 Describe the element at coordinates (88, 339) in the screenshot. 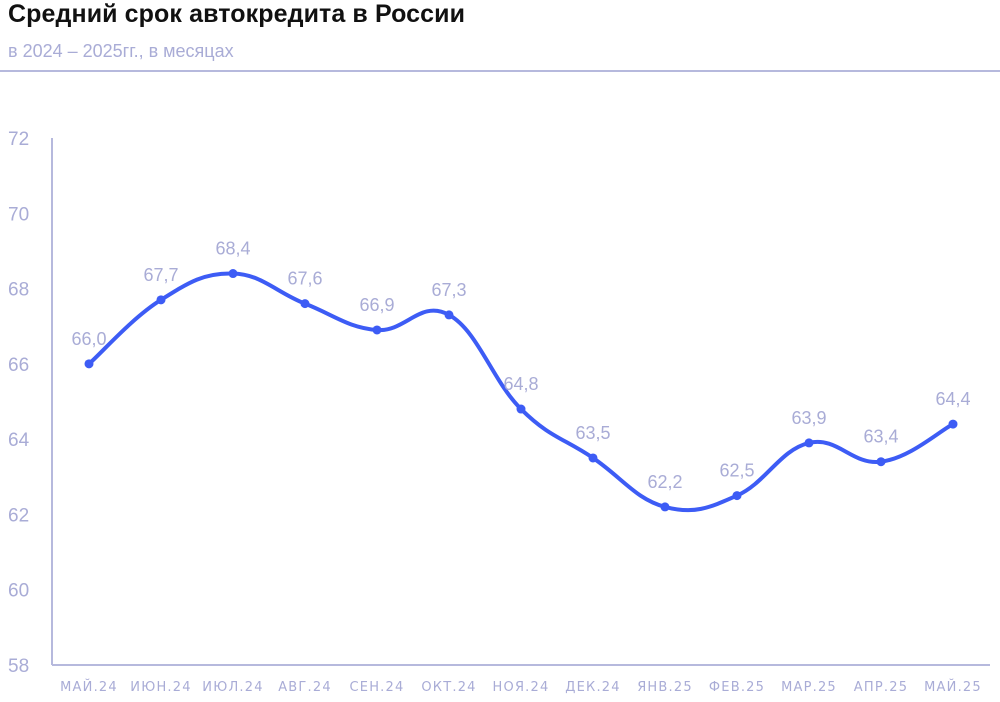

I see `data-label: 66,0` at that location.